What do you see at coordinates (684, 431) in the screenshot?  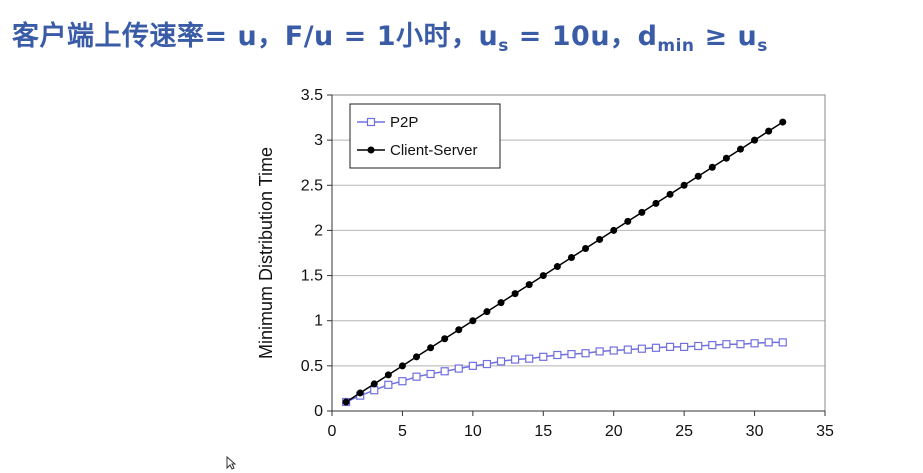 I see `x-tick-label: 25` at bounding box center [684, 431].